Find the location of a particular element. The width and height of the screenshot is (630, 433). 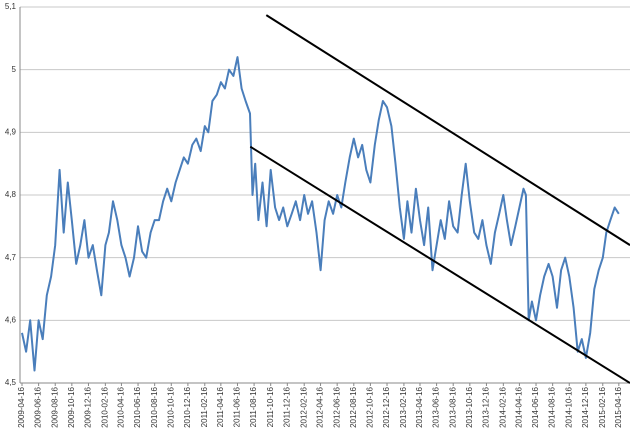

y-tick-label: 4,6 is located at coordinates (11, 319).